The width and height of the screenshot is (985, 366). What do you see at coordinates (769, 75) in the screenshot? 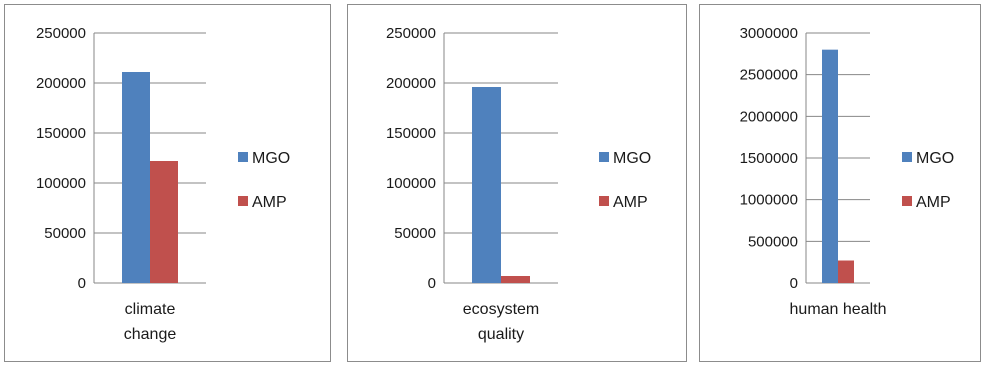
I see `y-tick-label: 2500000` at bounding box center [769, 75].